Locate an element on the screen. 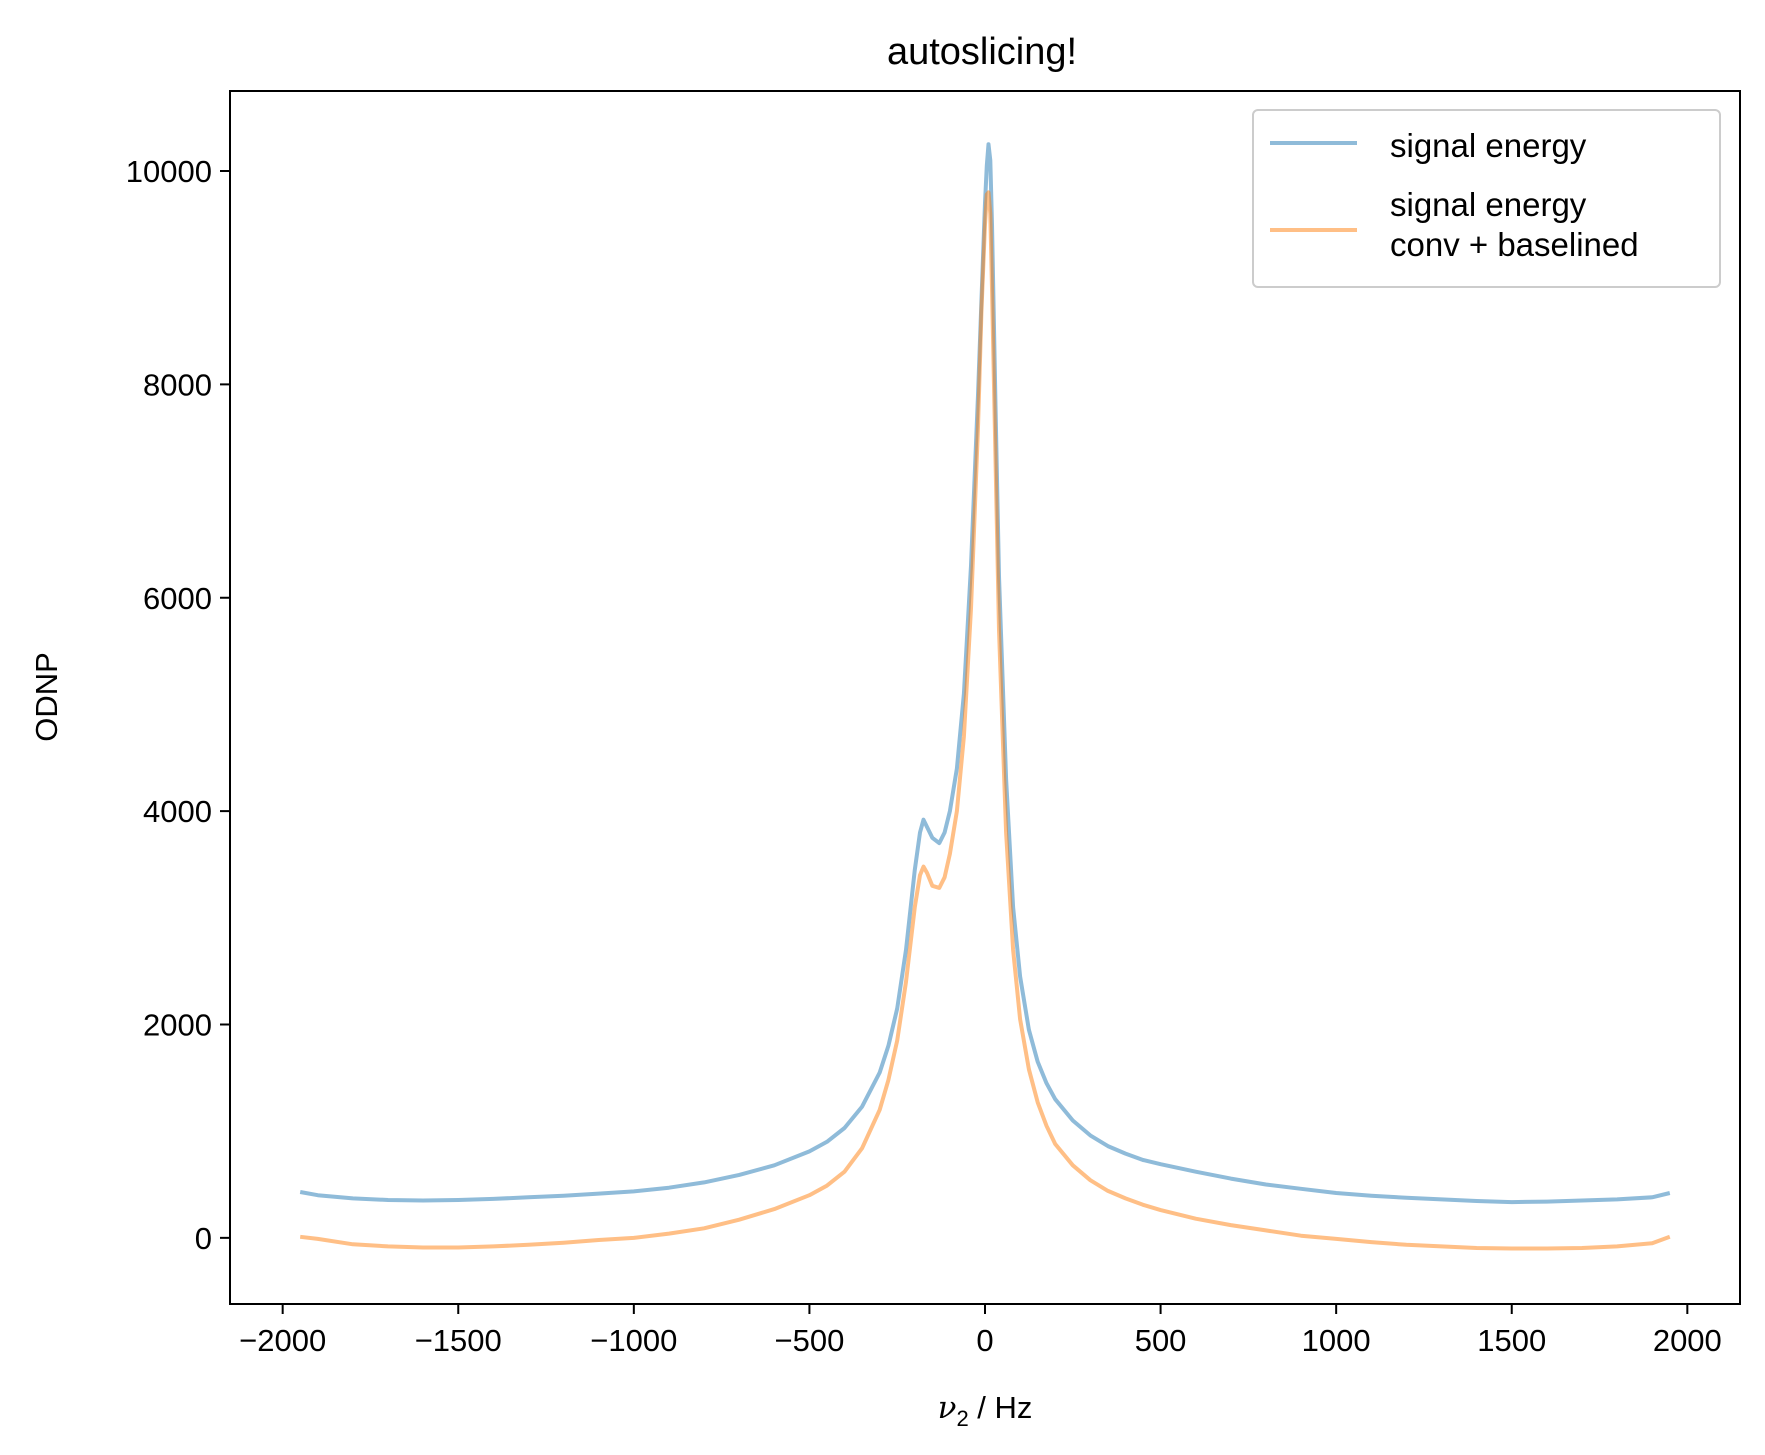 This screenshot has width=1765, height=1455. y-tick-label: 2000 is located at coordinates (177, 1024).